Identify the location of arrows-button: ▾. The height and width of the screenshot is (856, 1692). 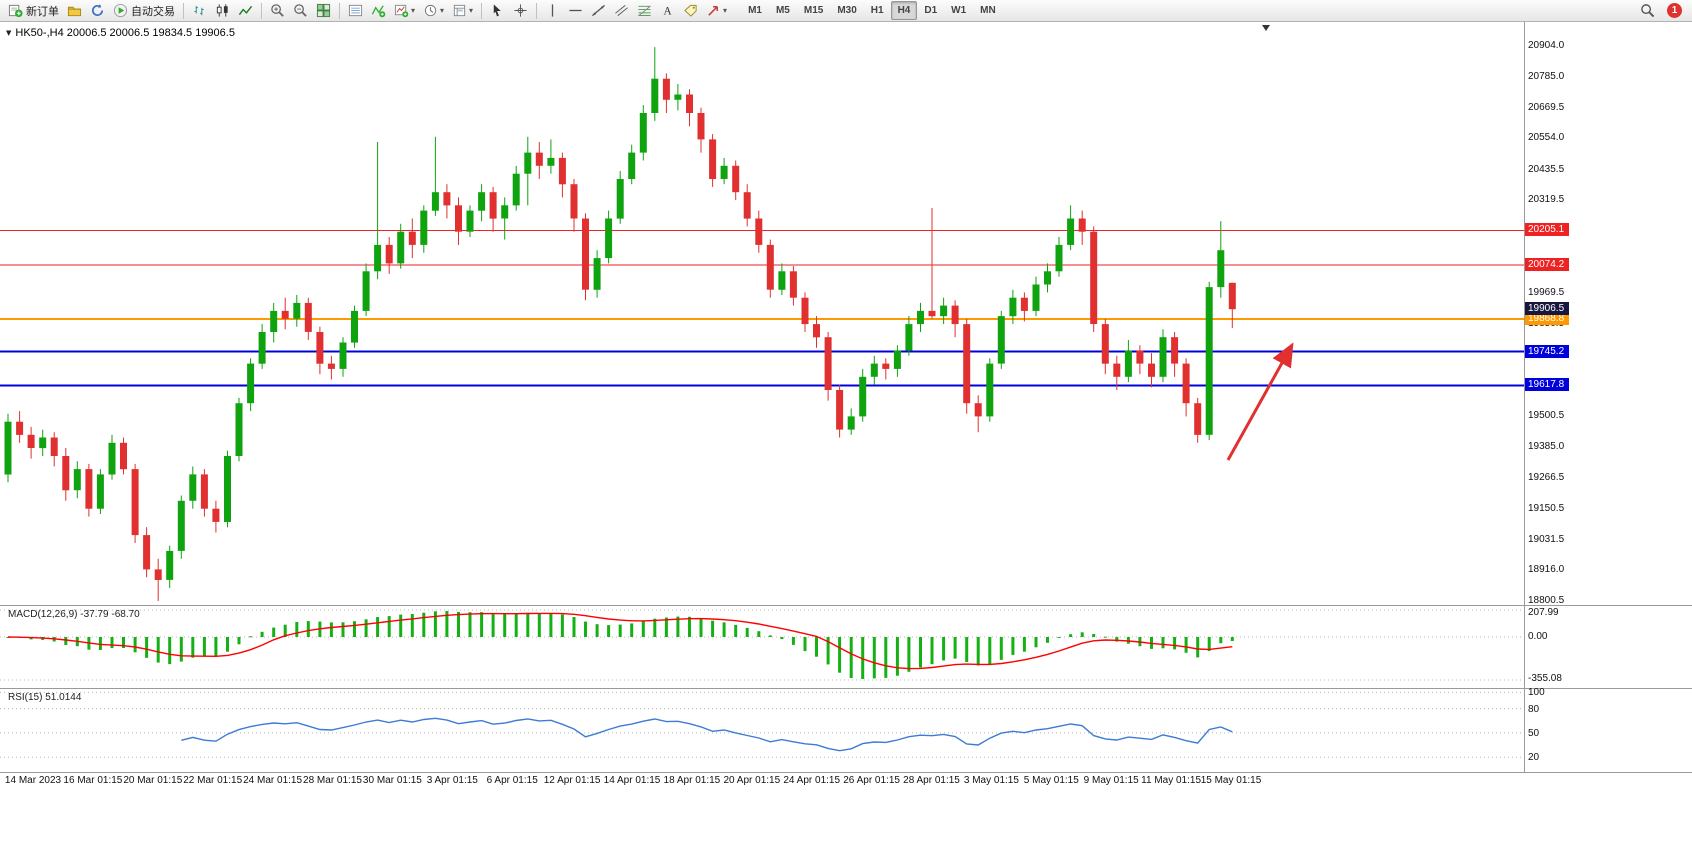
(716, 11).